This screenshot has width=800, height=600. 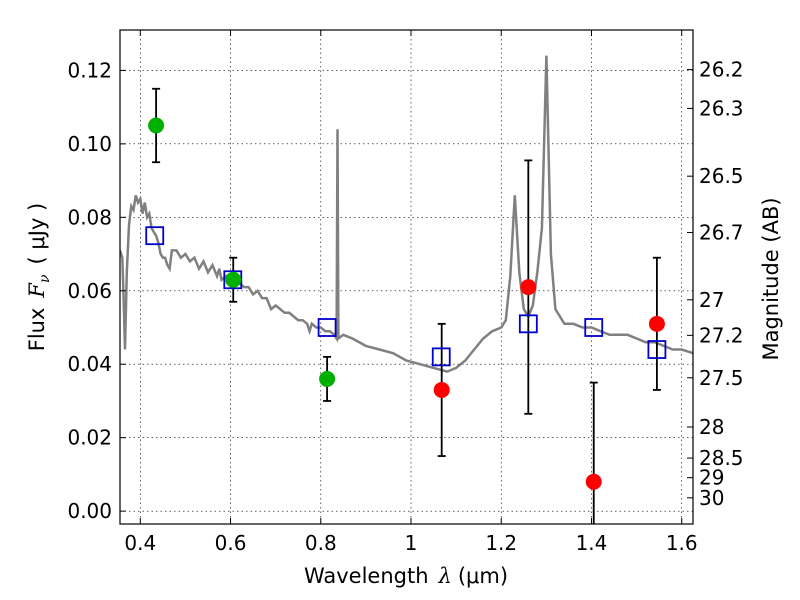 What do you see at coordinates (721, 108) in the screenshot?
I see `y2-tick-label: 26.3` at bounding box center [721, 108].